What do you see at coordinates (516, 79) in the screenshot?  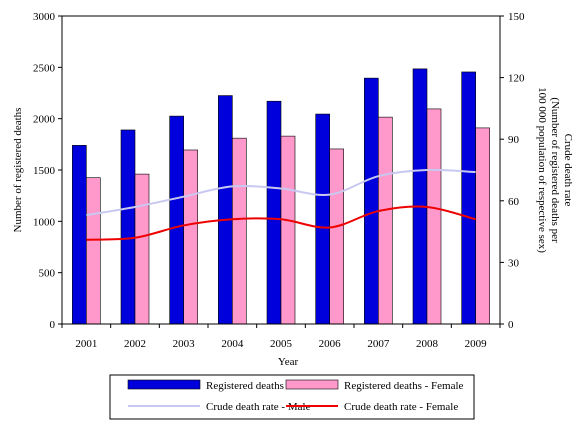 I see `right-tick-label: 120` at bounding box center [516, 79].